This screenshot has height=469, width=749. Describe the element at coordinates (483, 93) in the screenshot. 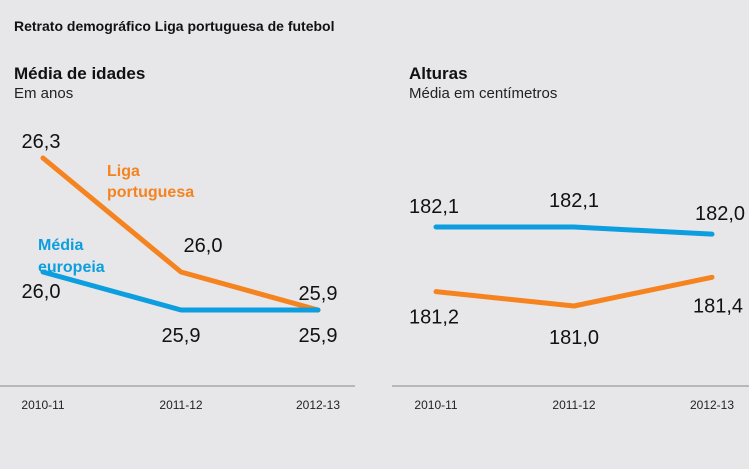

I see `height-chart-subtitle: Média em centímetros` at that location.